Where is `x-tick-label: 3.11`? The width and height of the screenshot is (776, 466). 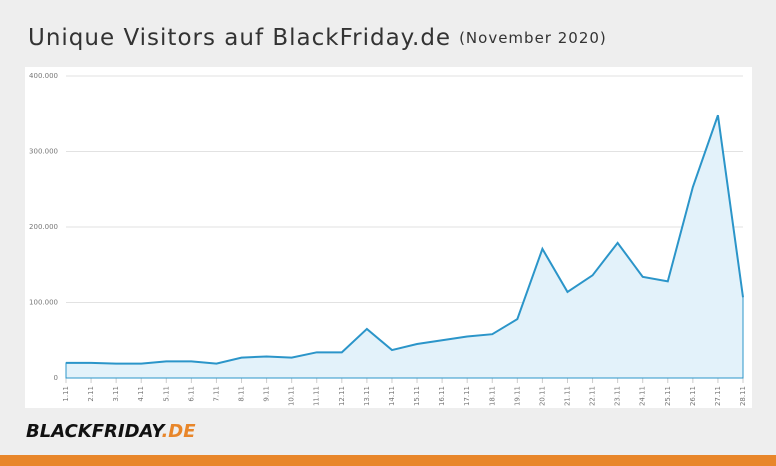 x-tick-label: 3.11 is located at coordinates (116, 394).